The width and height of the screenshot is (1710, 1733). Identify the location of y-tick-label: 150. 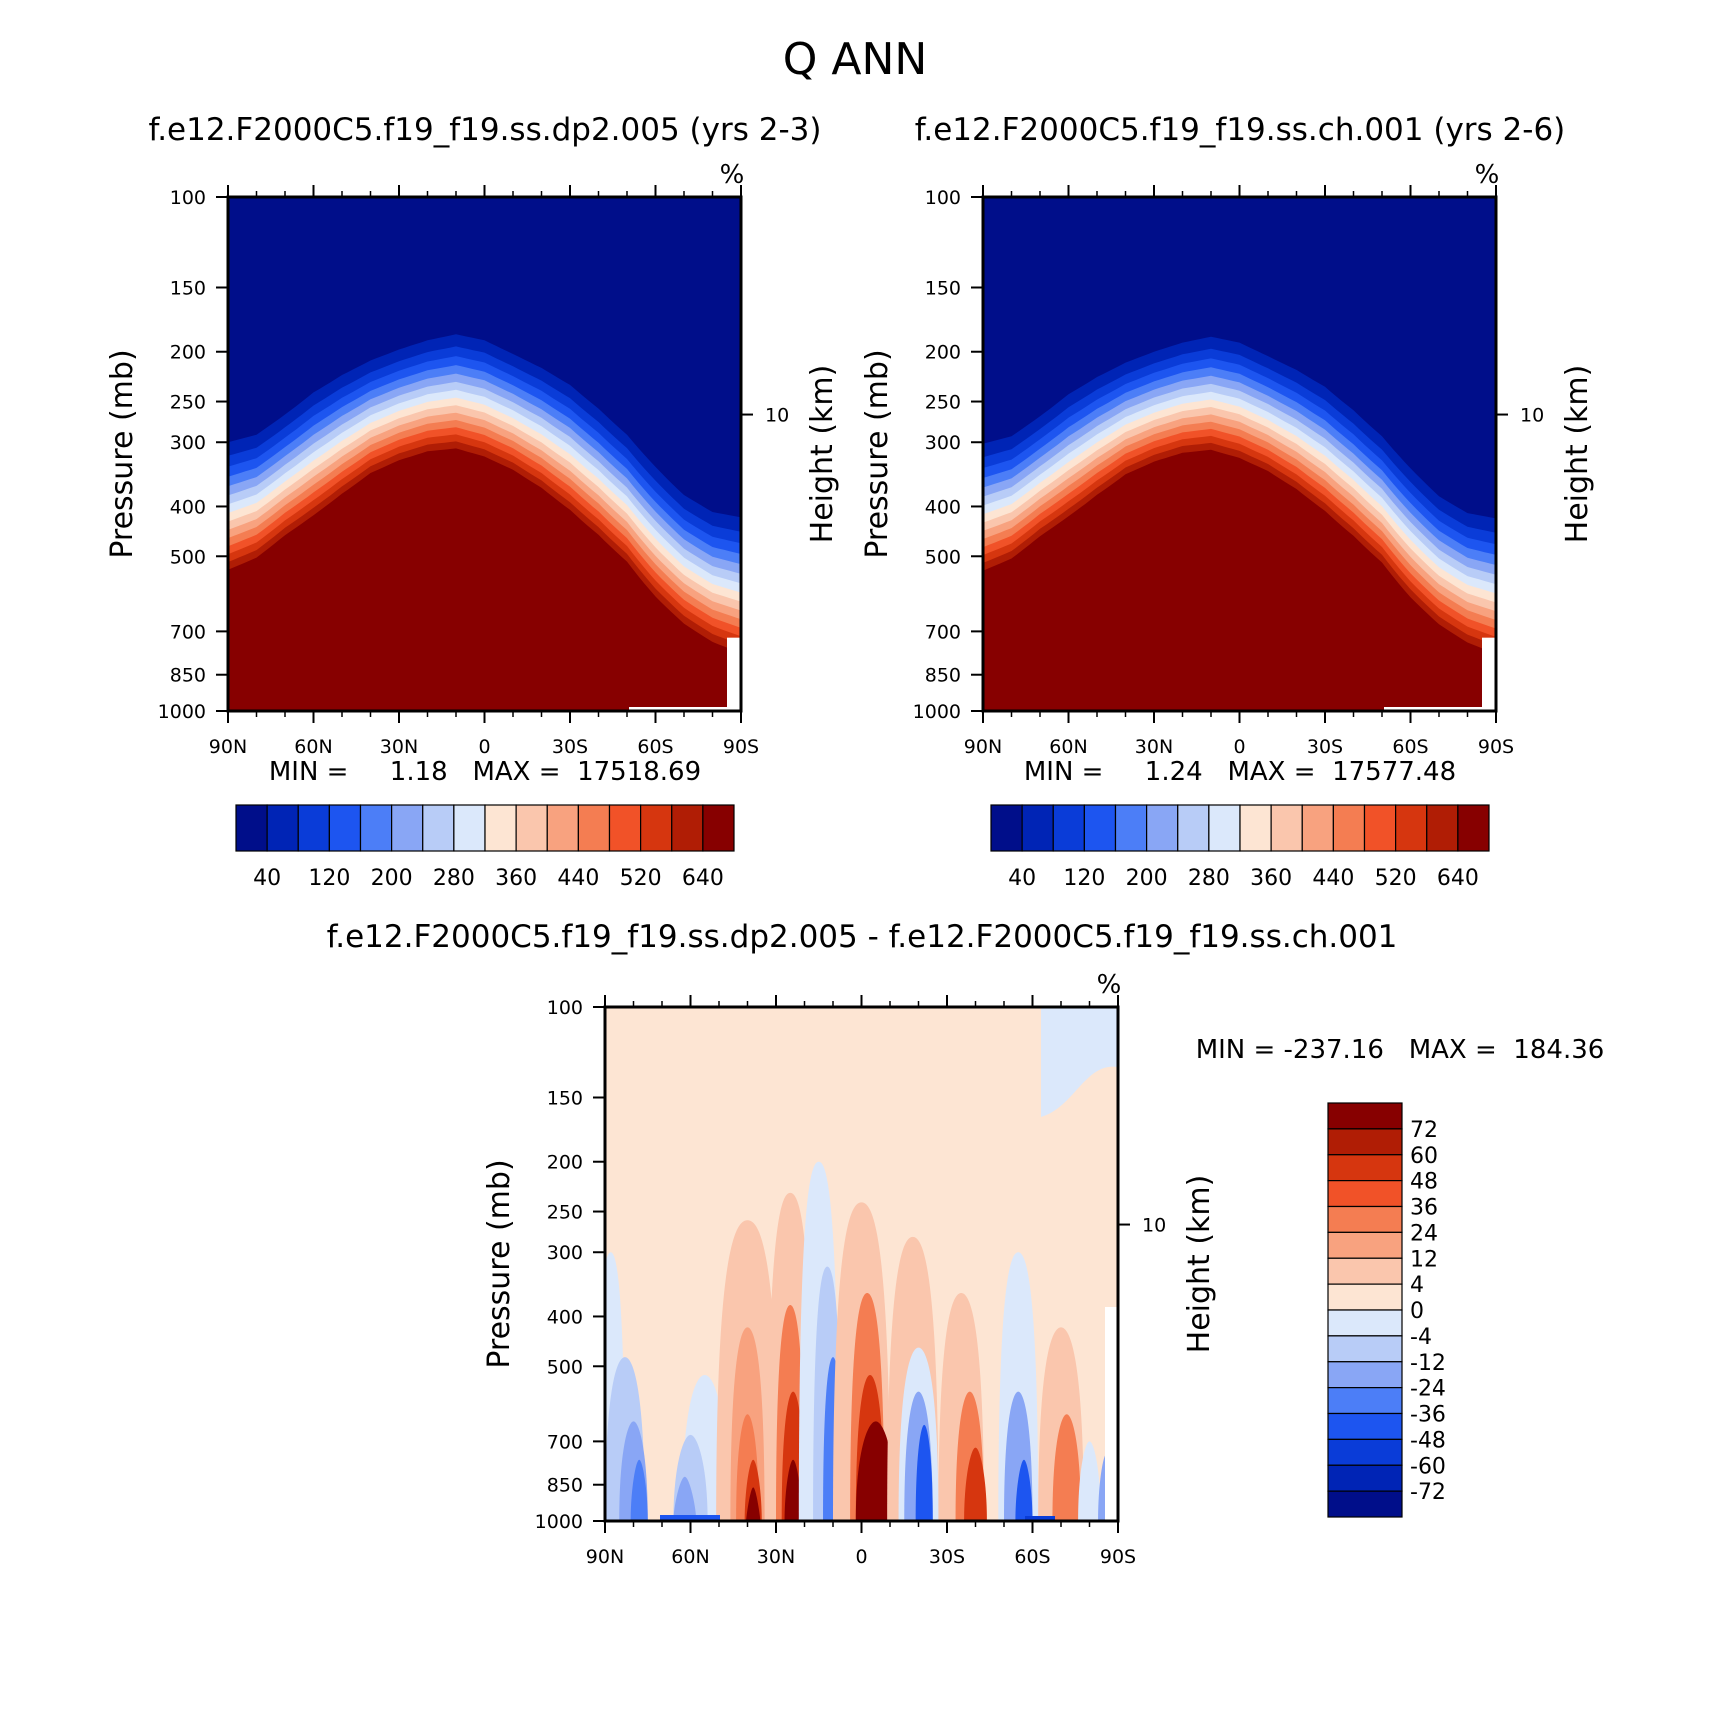
(565, 1099).